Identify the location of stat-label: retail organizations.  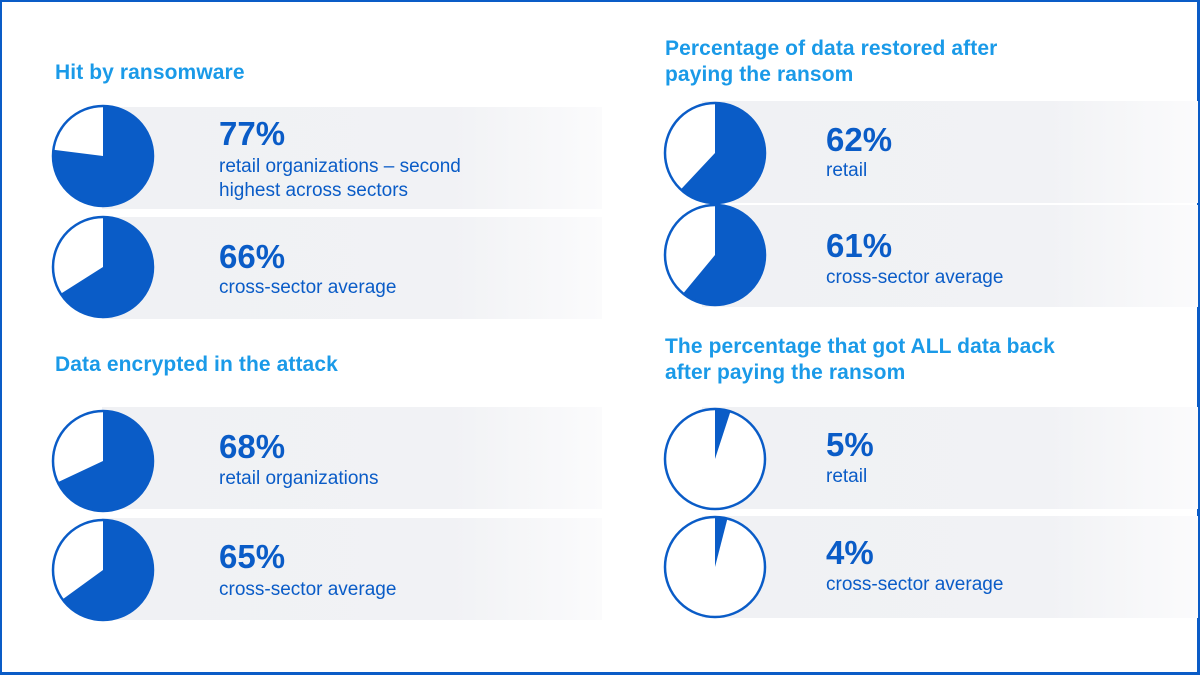
(299, 478).